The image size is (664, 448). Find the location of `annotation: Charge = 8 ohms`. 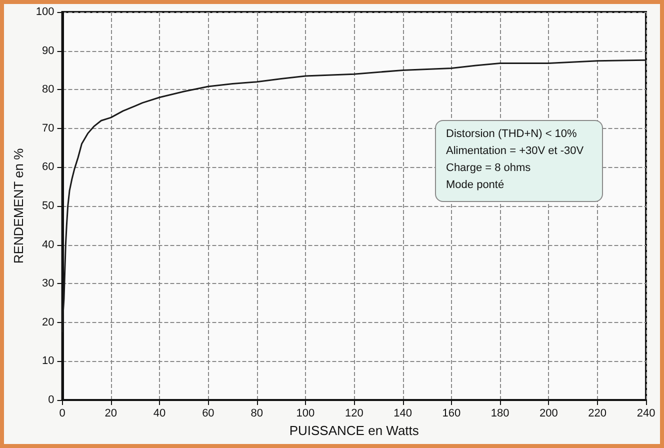

annotation: Charge = 8 ohms is located at coordinates (489, 168).